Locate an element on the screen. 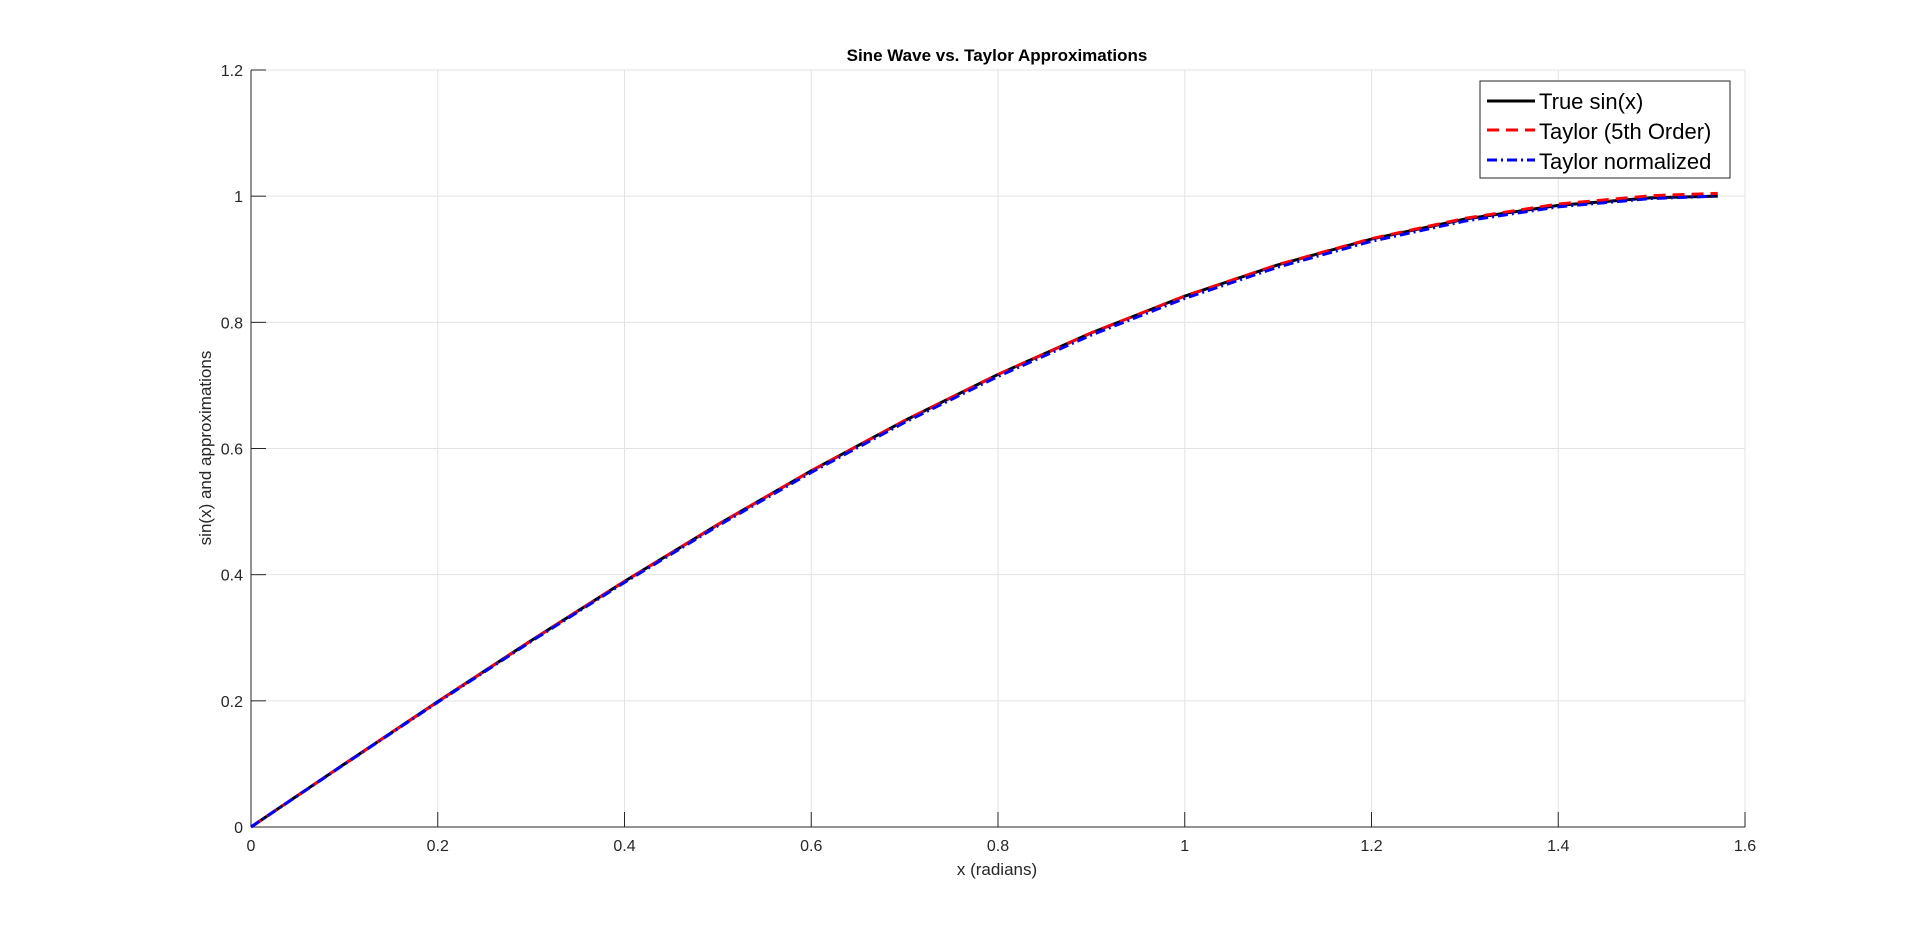 The height and width of the screenshot is (926, 1920). y-tick-label: 0.4 is located at coordinates (232, 576).